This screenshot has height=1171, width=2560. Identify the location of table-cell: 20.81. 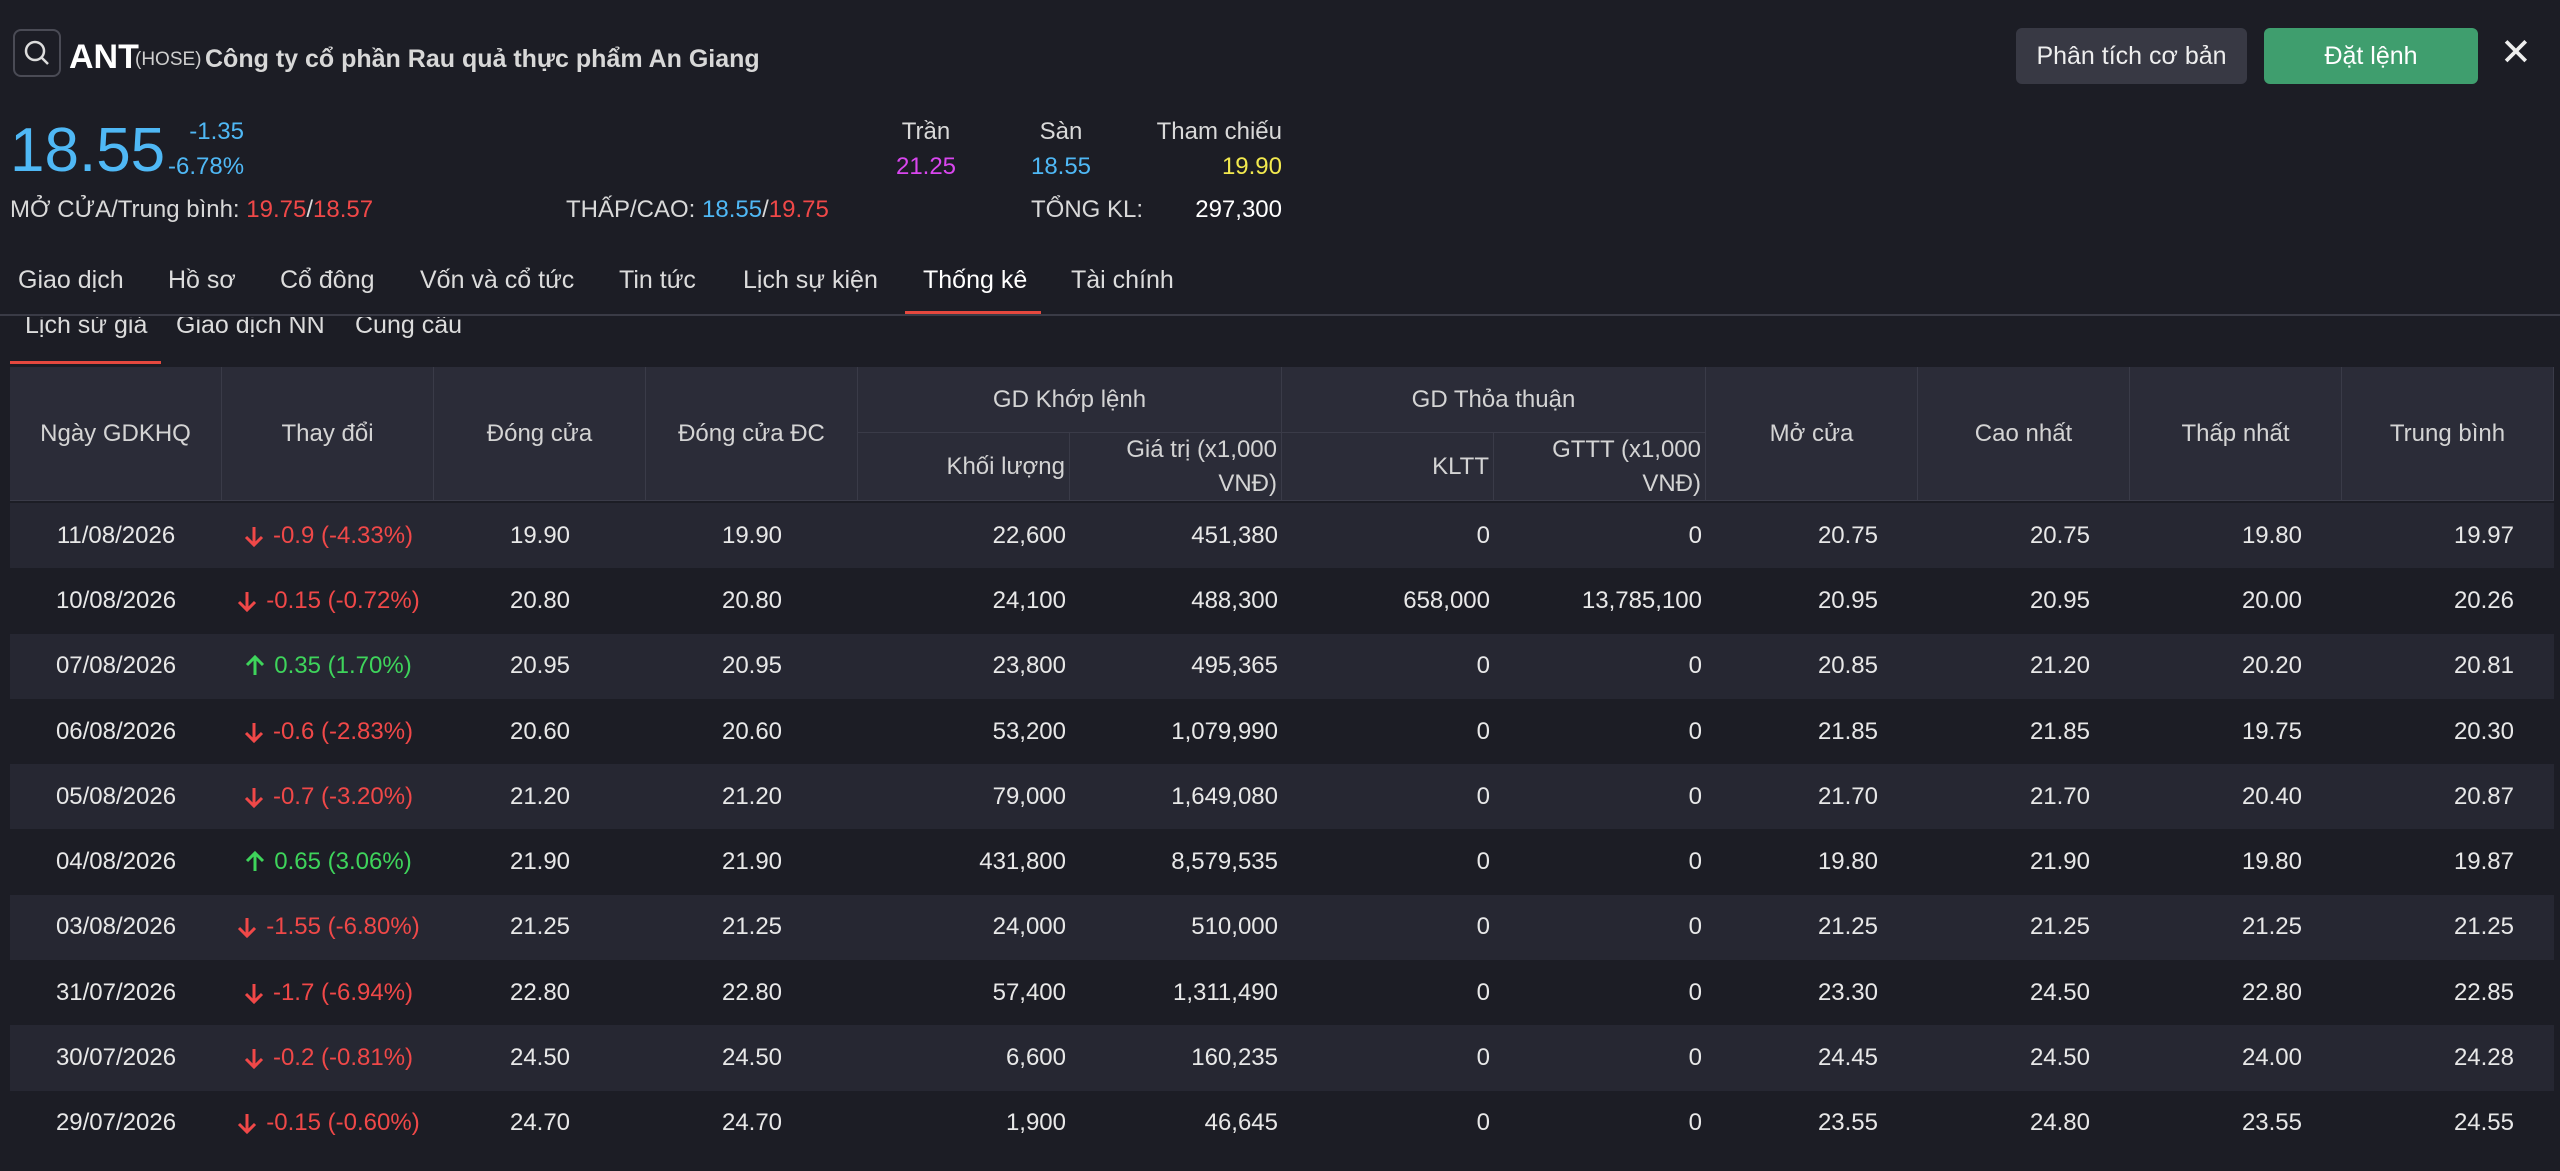
(2483, 666).